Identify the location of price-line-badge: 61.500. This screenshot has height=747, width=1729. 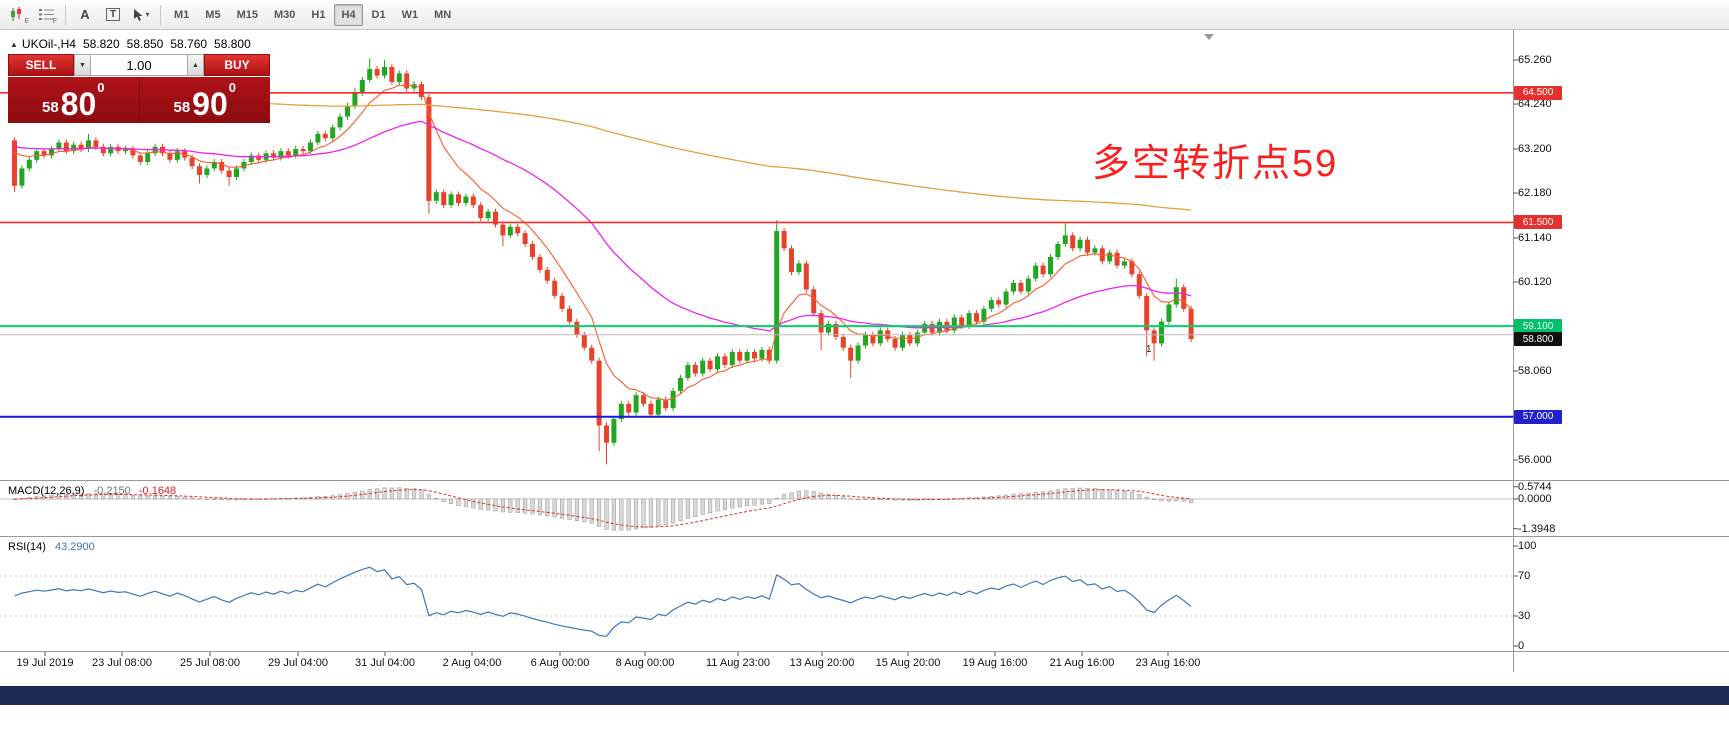
(1538, 222).